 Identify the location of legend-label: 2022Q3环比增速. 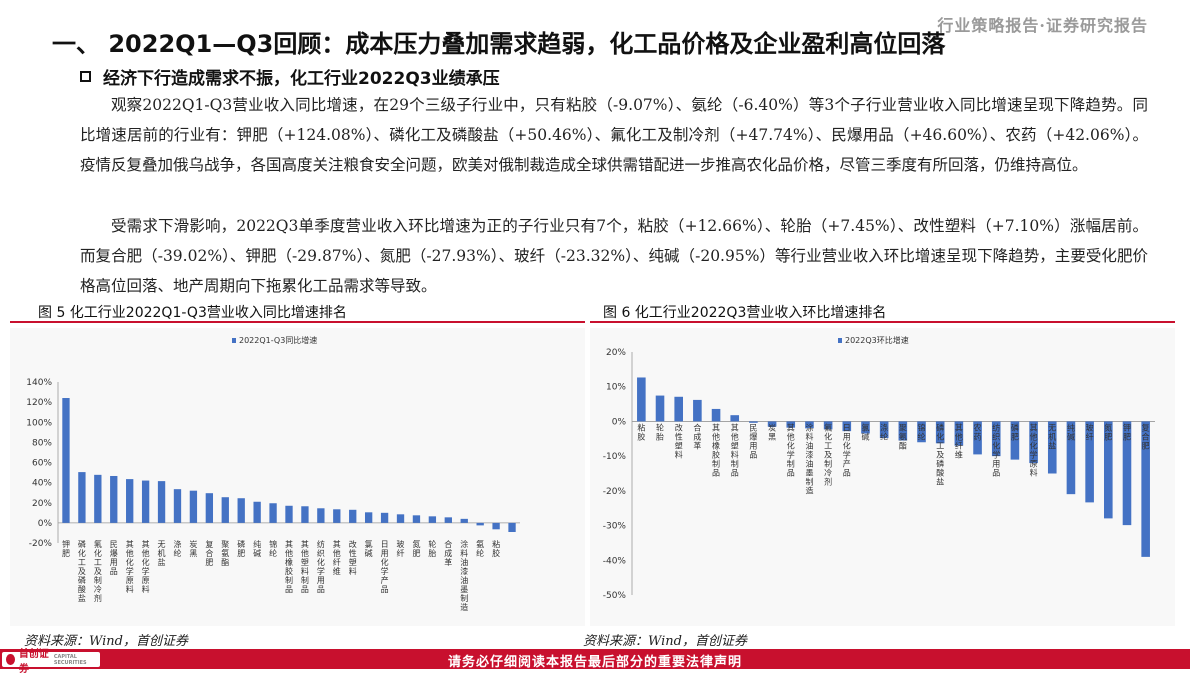
(877, 340).